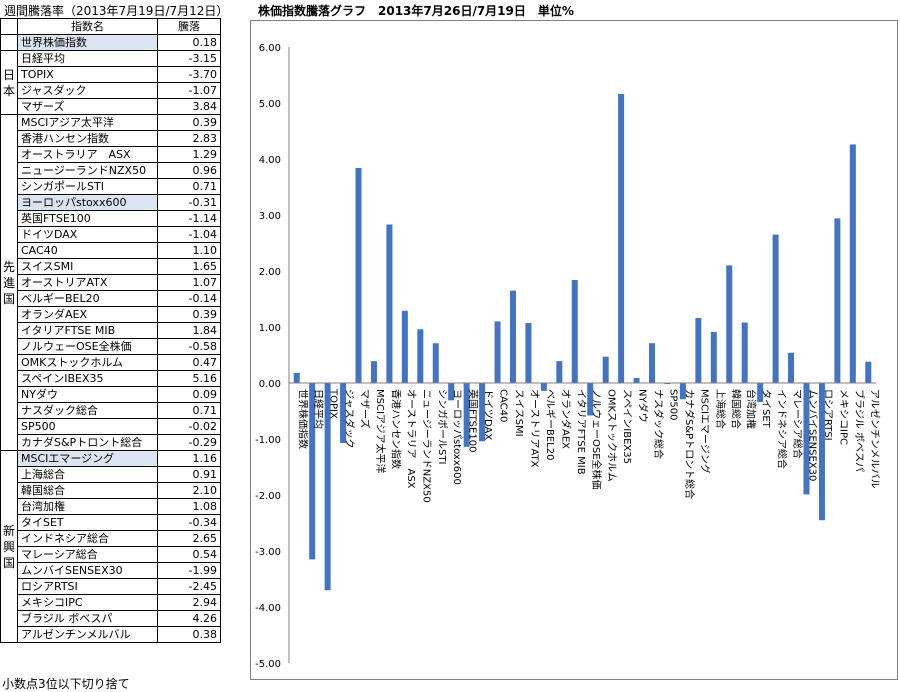  Describe the element at coordinates (116, 11) in the screenshot. I see `page-title: 週間騰落率（2013年7月19日/7月12日）` at that location.